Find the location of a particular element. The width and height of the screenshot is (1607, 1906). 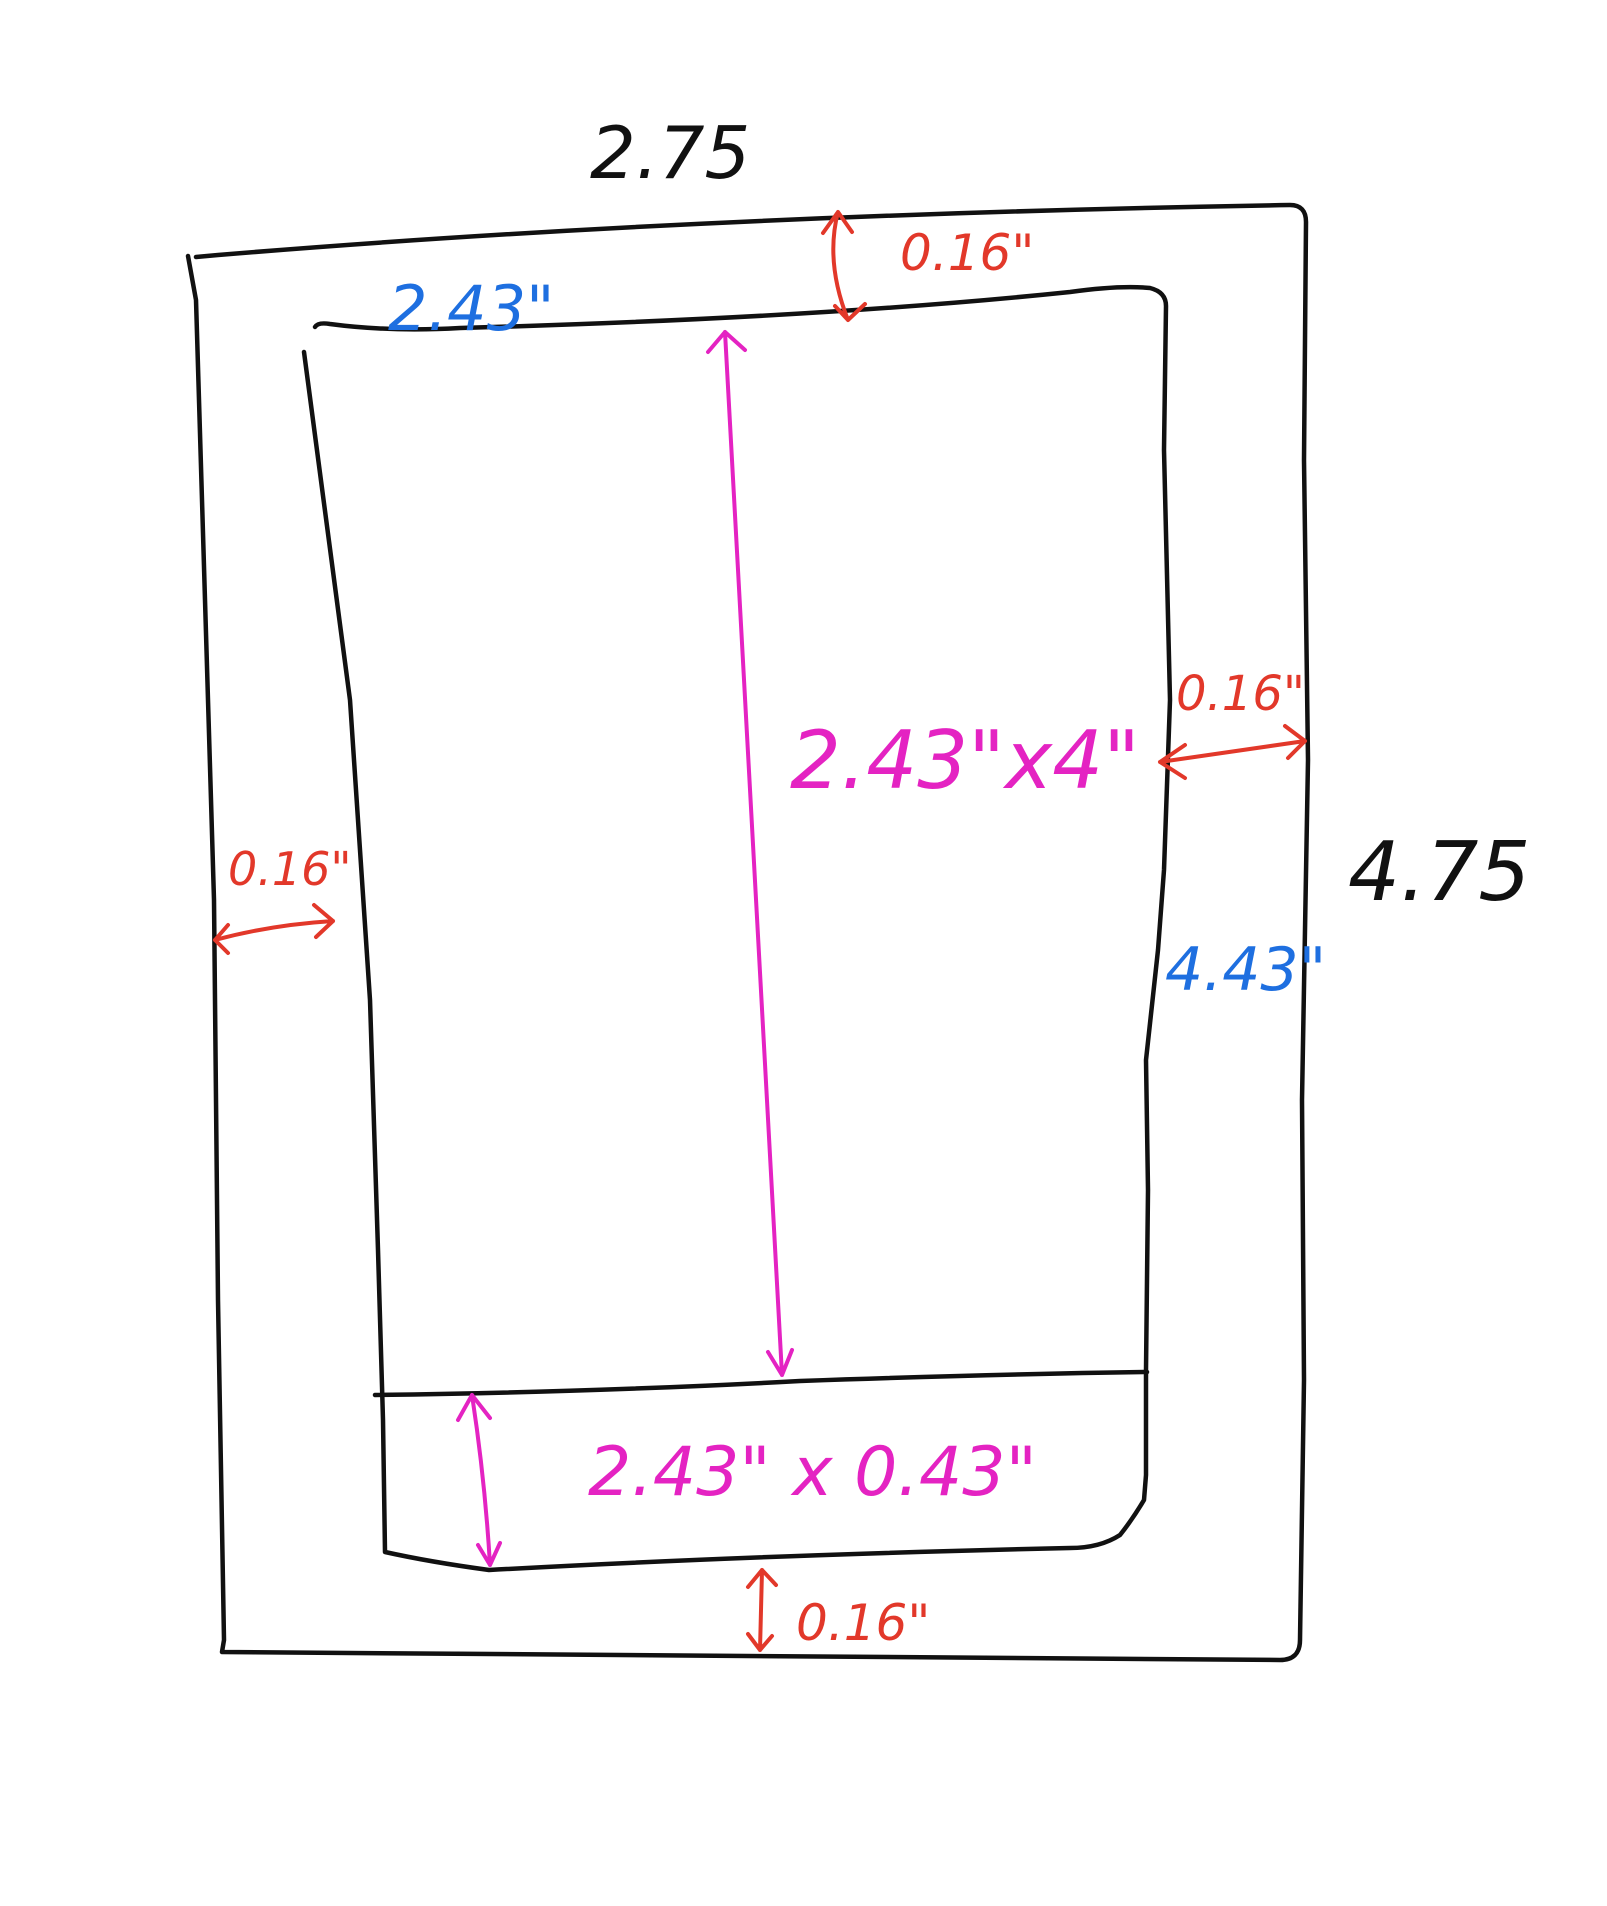

inner-width-label: 2.43" is located at coordinates (471, 308).